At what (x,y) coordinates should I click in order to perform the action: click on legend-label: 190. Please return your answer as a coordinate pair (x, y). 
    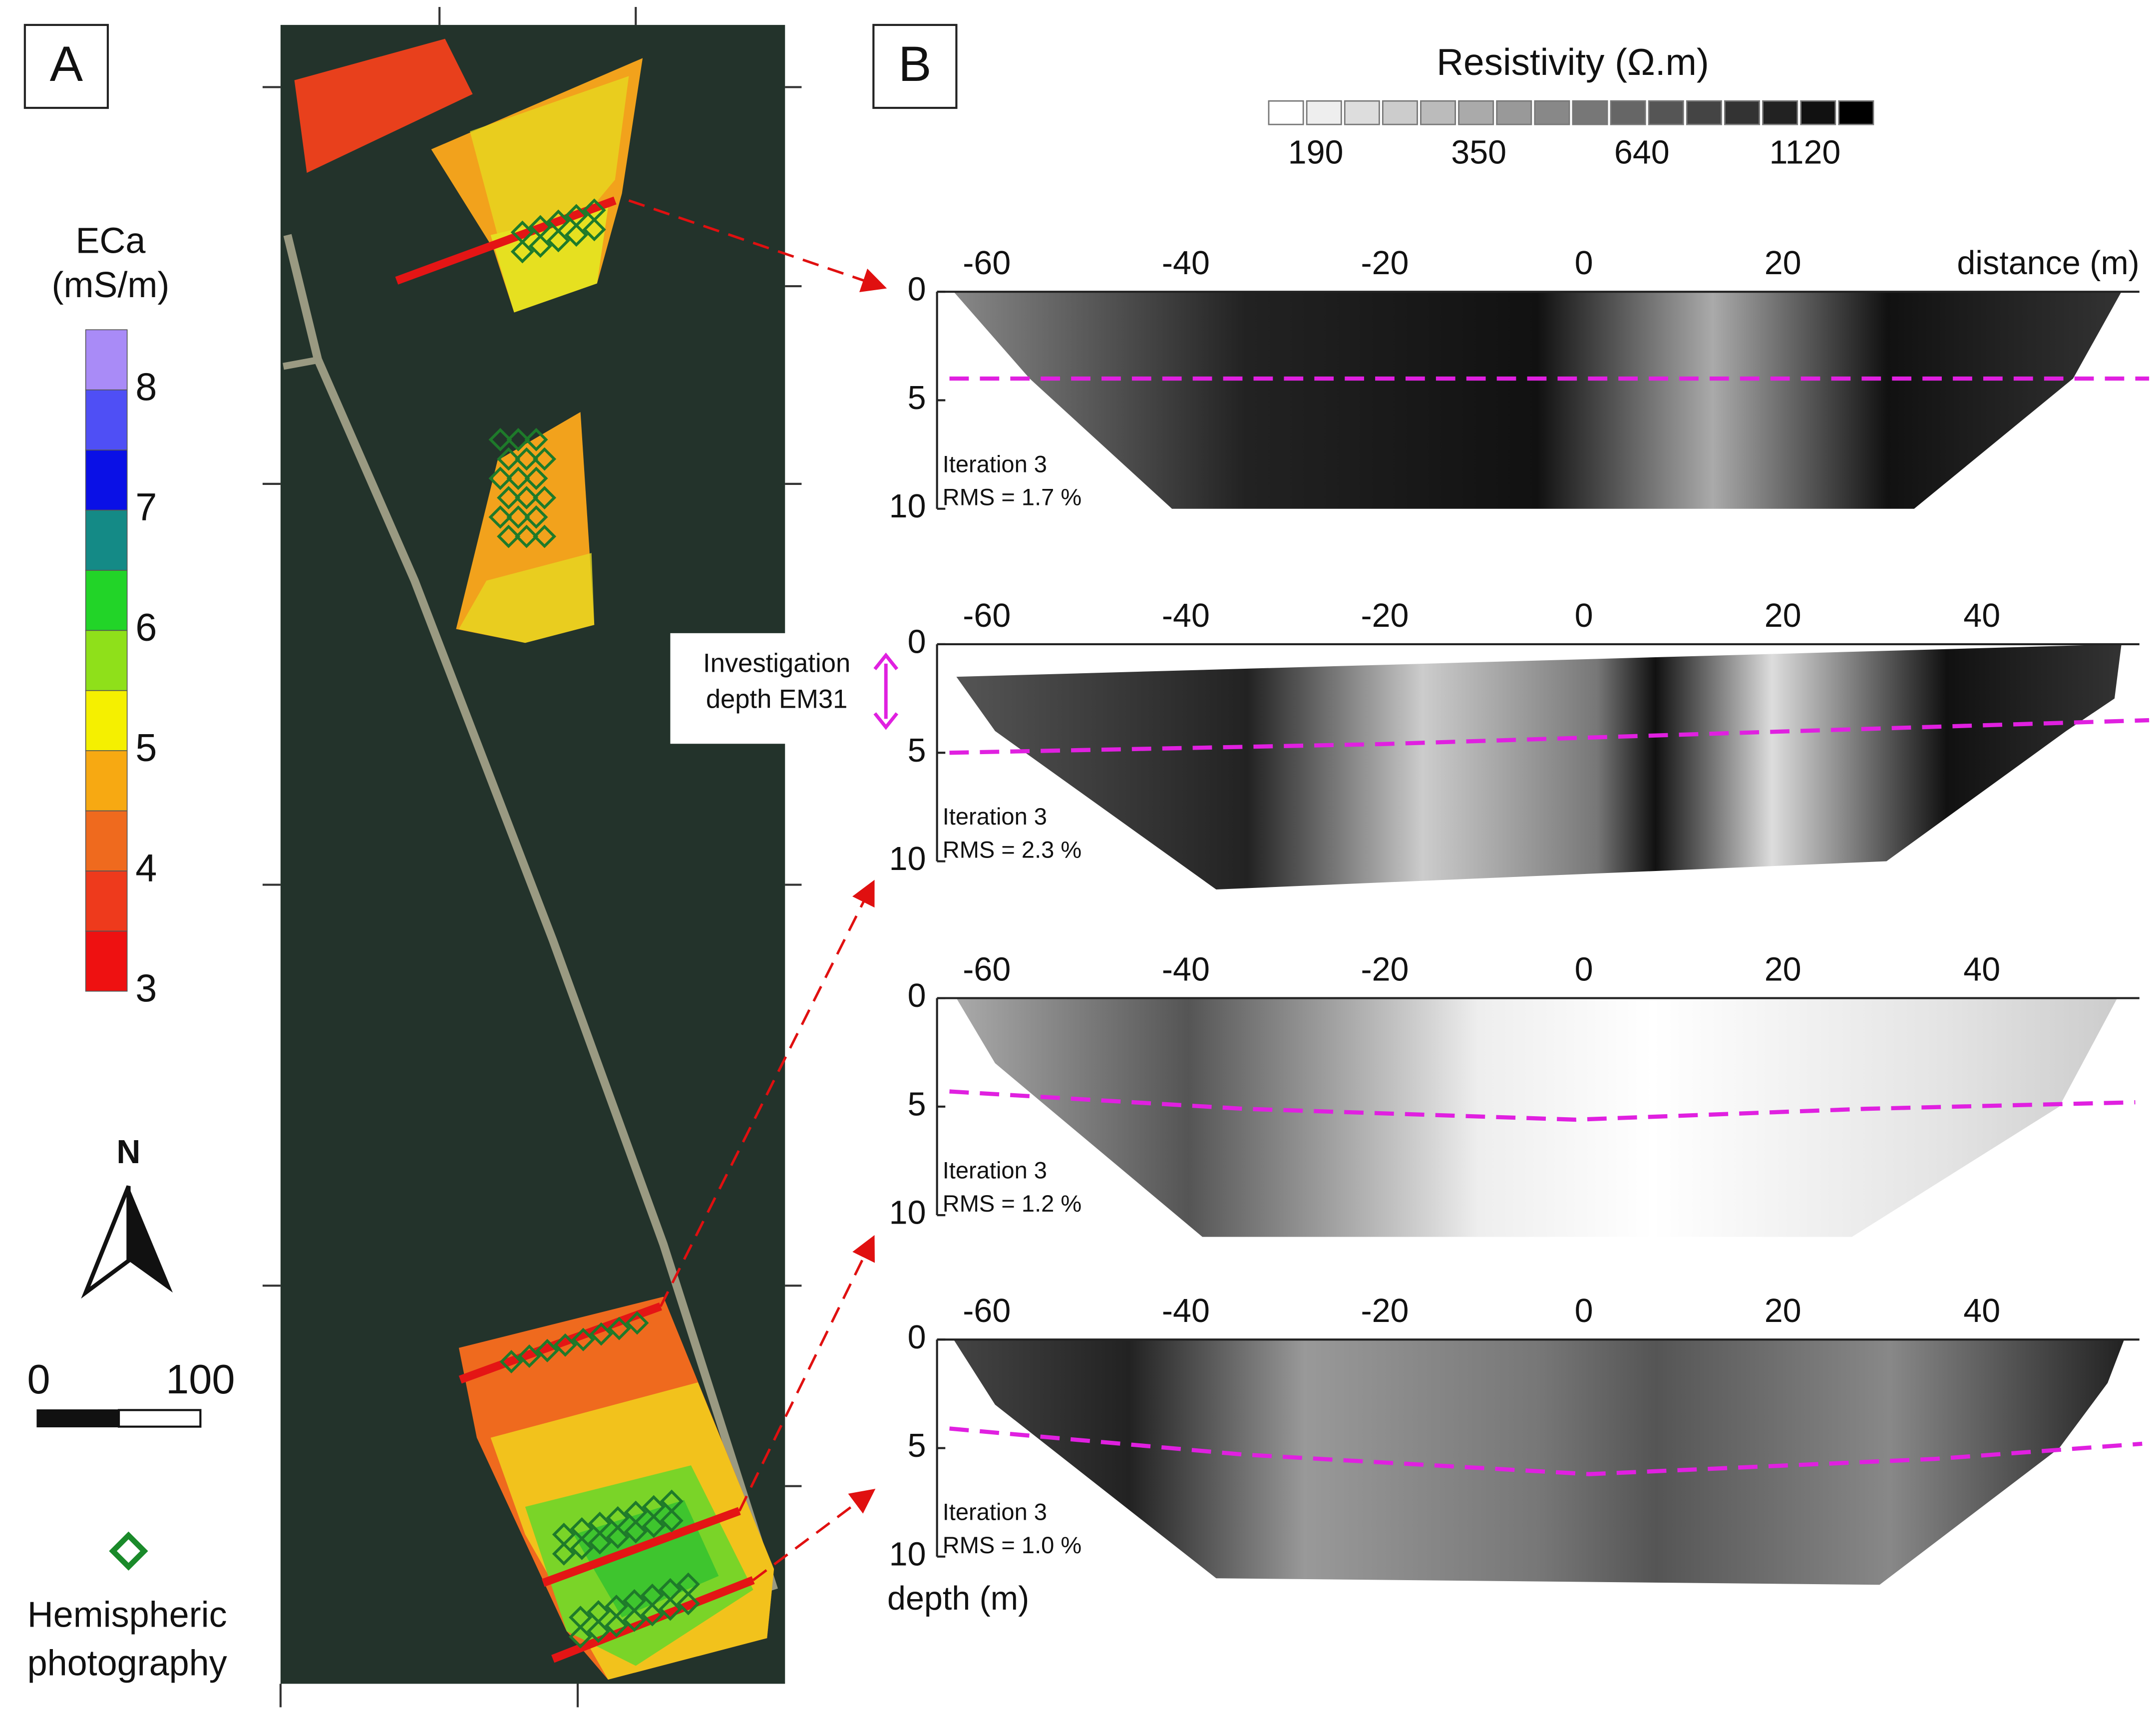
    Looking at the image, I should click on (1316, 152).